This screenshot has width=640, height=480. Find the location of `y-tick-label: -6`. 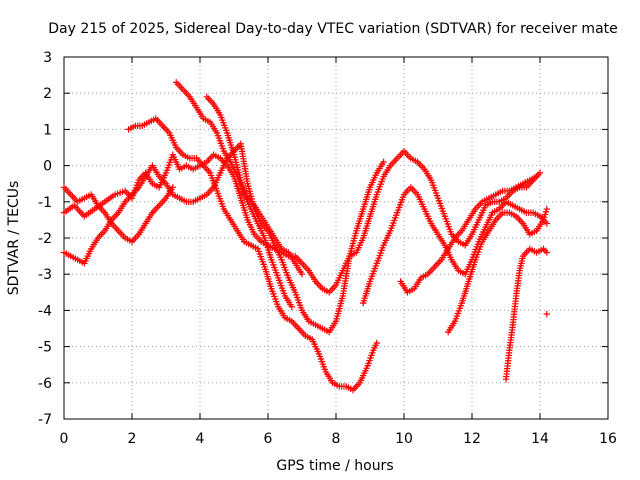

y-tick-label: -6 is located at coordinates (45, 384).